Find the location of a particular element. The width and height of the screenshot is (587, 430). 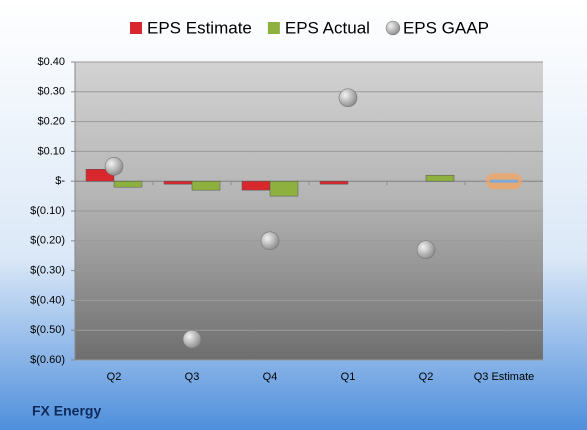

chart-title: FX Energy is located at coordinates (66, 411).